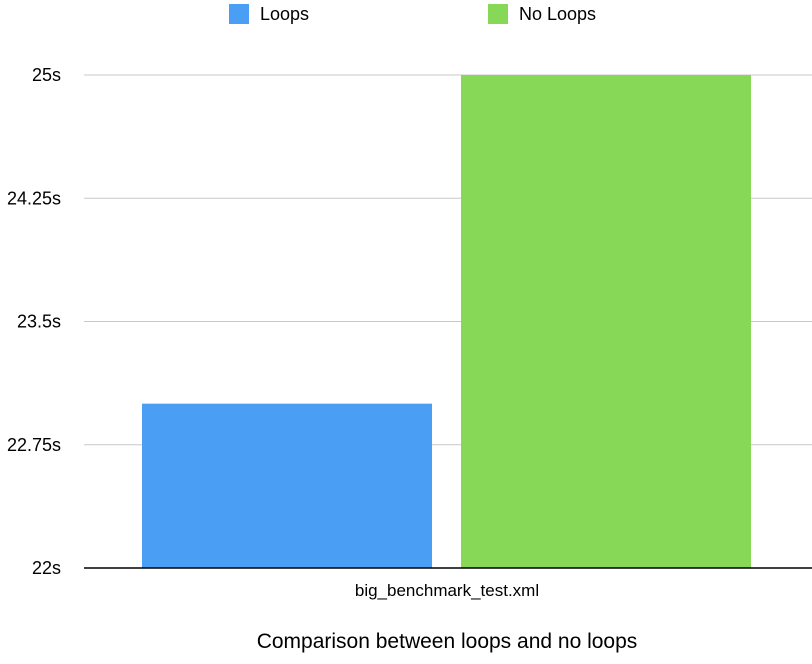 The height and width of the screenshot is (664, 812). Describe the element at coordinates (412, 14) in the screenshot. I see `legend: Loops No Loops` at that location.